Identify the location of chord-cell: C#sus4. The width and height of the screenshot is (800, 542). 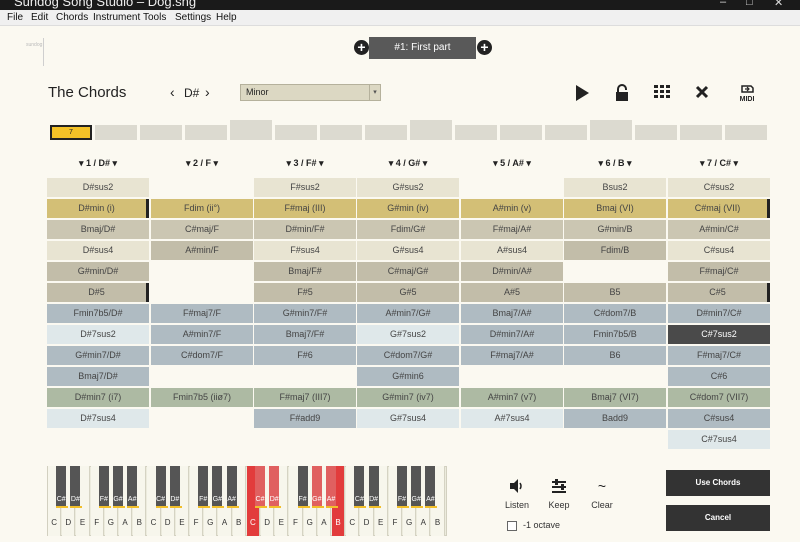
(719, 250).